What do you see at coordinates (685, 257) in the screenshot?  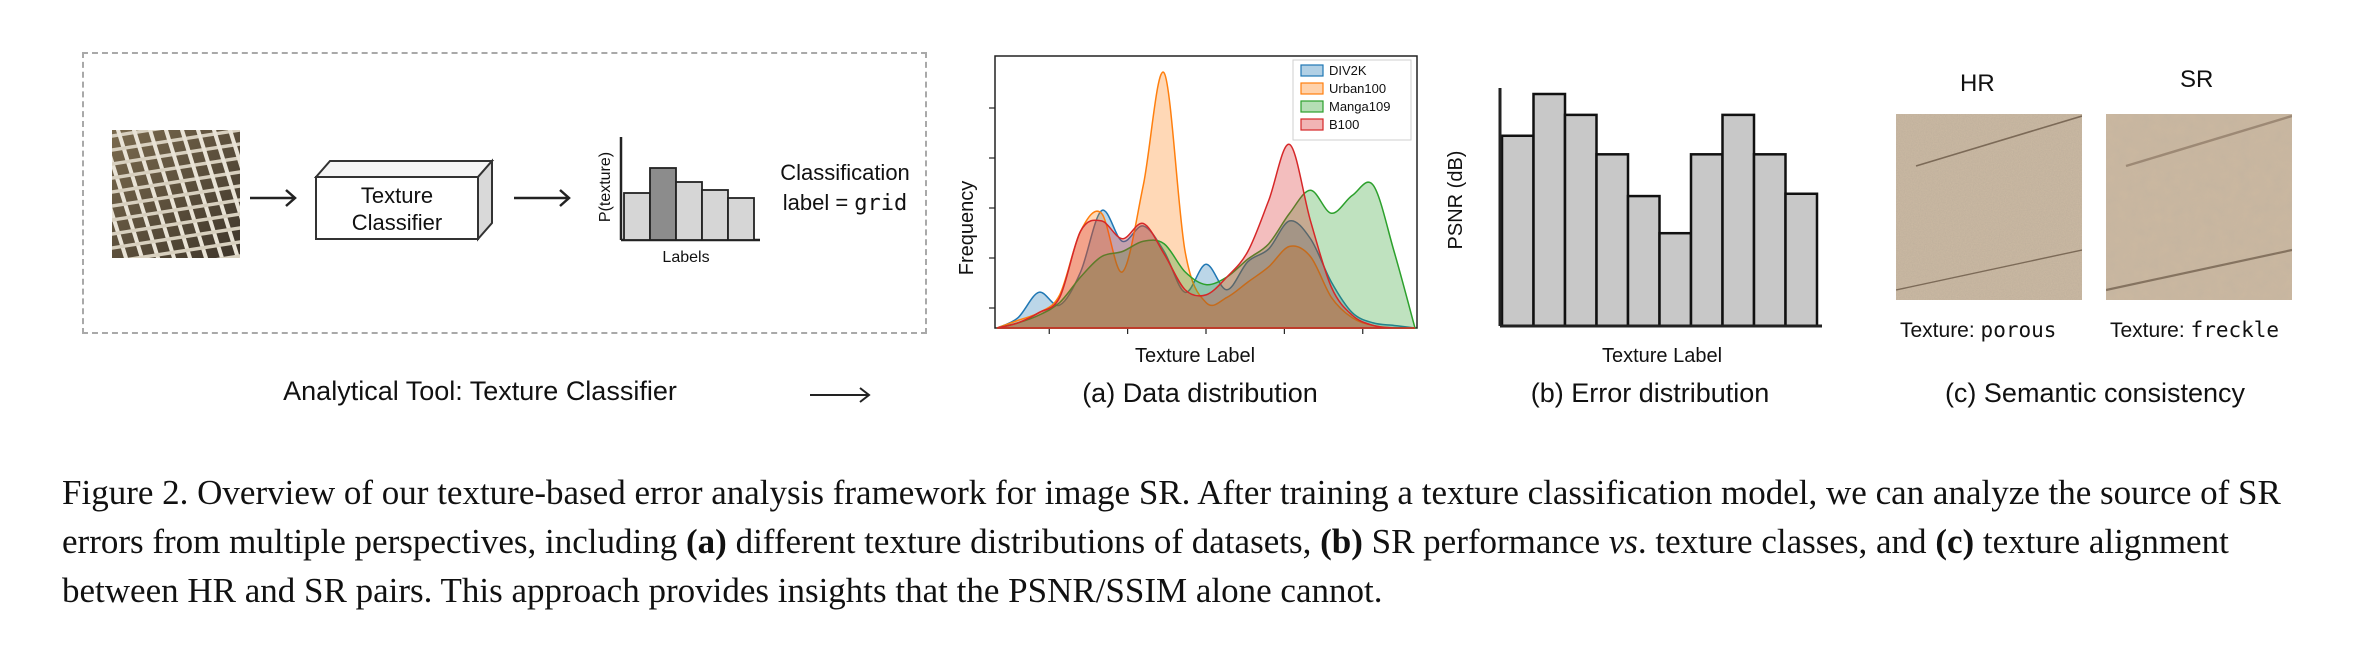 I see `mini-chart-x-label: Labels` at bounding box center [685, 257].